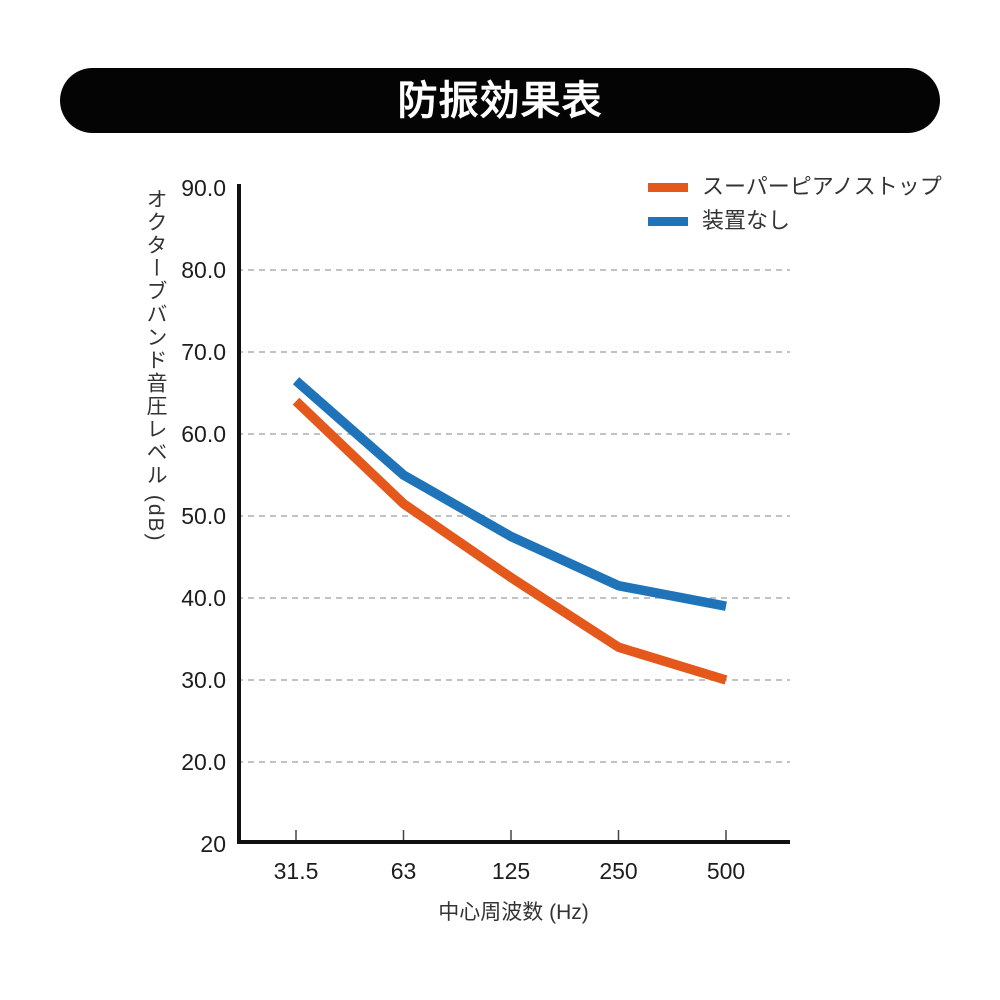 The image size is (1000, 1000). What do you see at coordinates (668, 221) in the screenshot?
I see `legend-swatch-blue` at bounding box center [668, 221].